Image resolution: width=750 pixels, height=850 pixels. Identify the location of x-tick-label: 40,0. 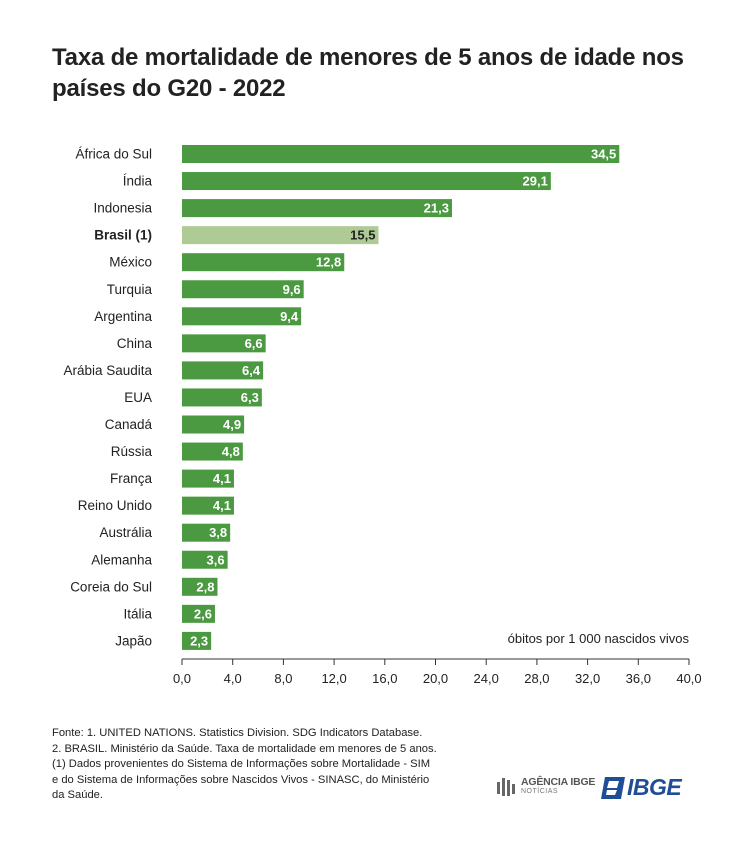
(688, 678).